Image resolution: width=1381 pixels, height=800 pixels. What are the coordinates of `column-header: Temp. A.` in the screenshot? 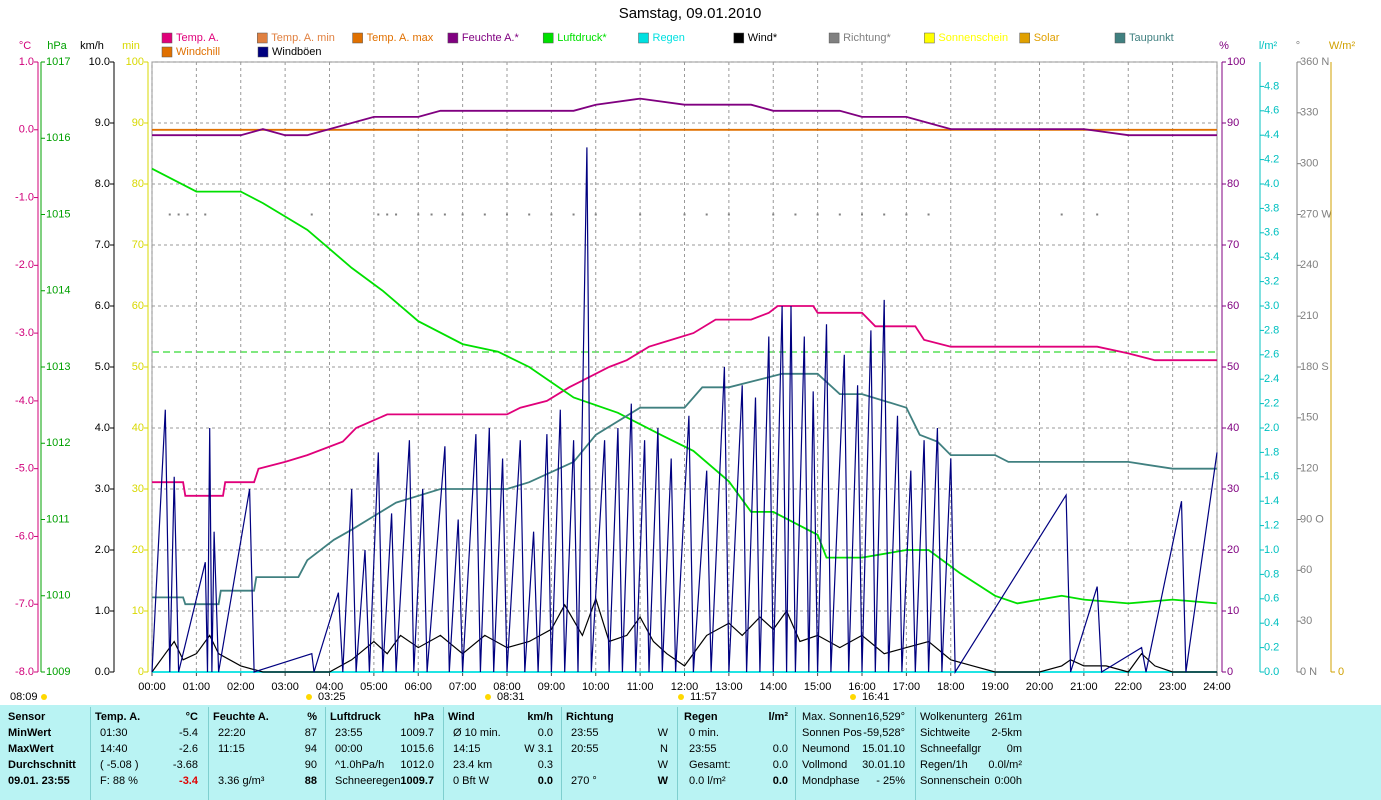 It's located at (118, 717).